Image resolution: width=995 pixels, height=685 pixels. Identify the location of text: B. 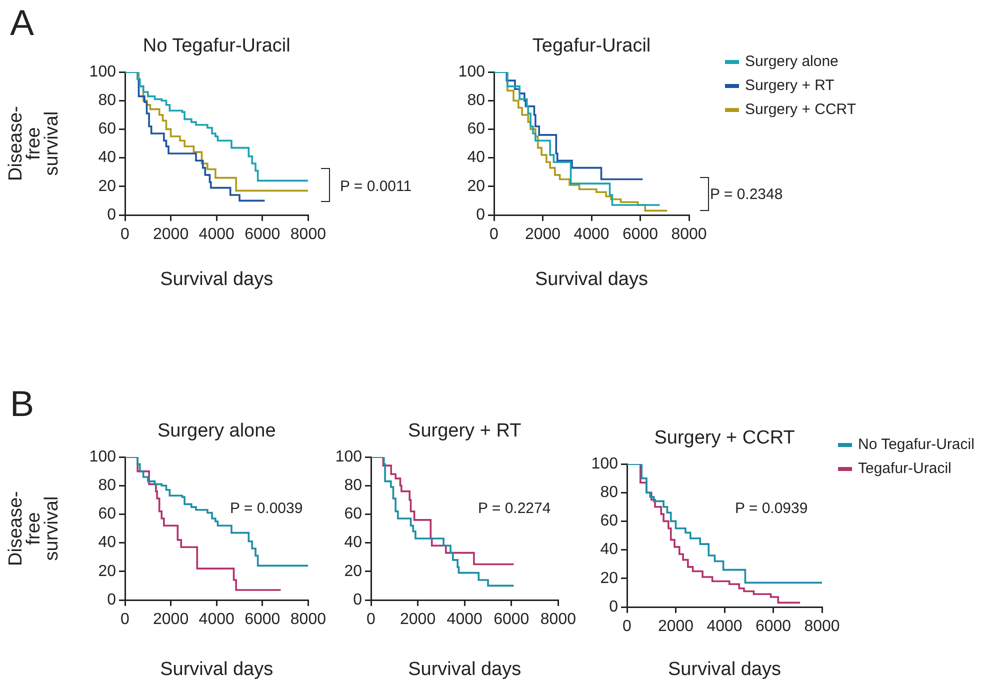
(22, 404).